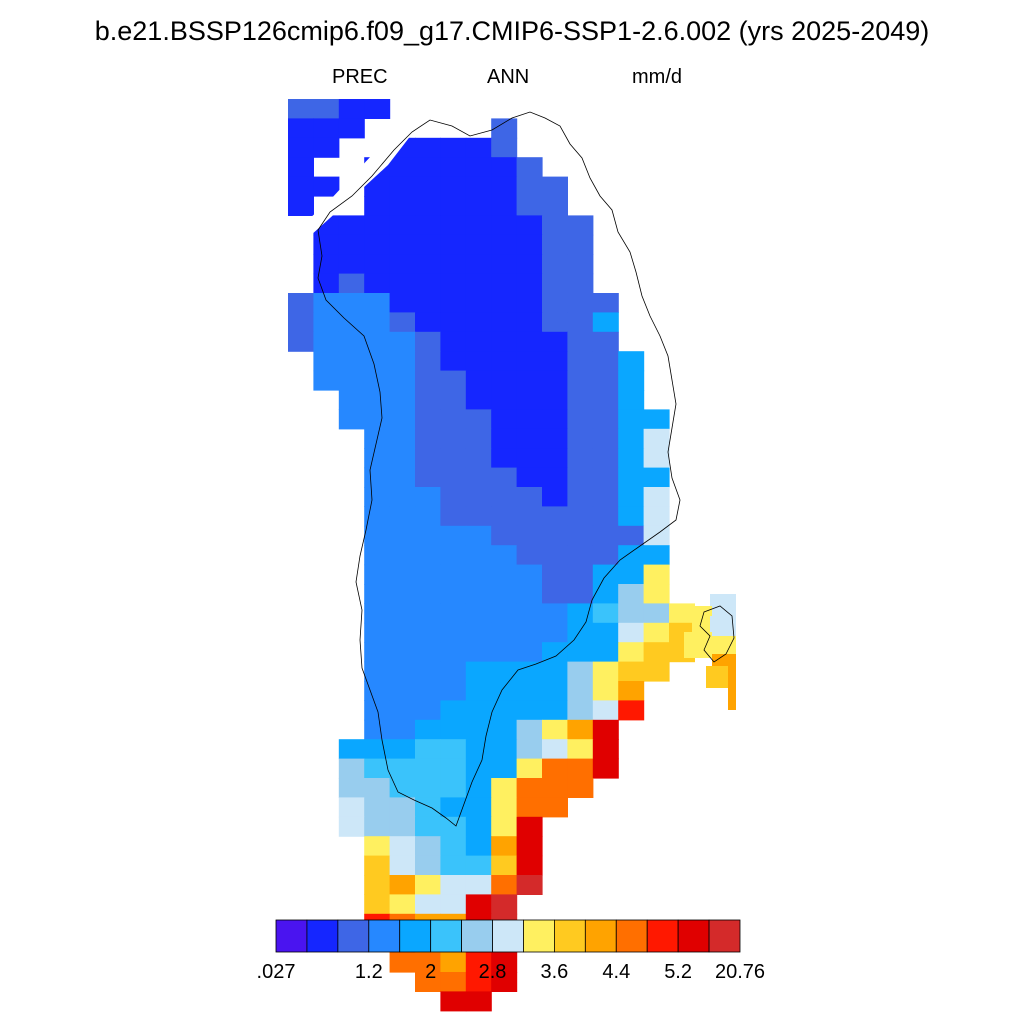  I want to click on colorbar-tick-label: 3.6, so click(554, 972).